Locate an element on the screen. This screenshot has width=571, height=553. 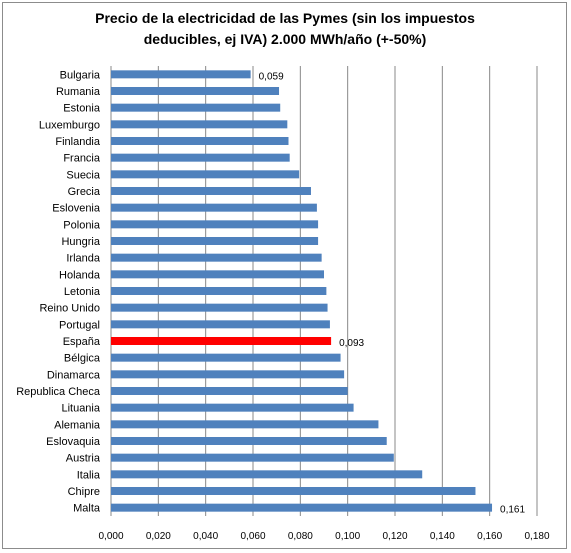
x-tick-label: 0,060 is located at coordinates (252, 536).